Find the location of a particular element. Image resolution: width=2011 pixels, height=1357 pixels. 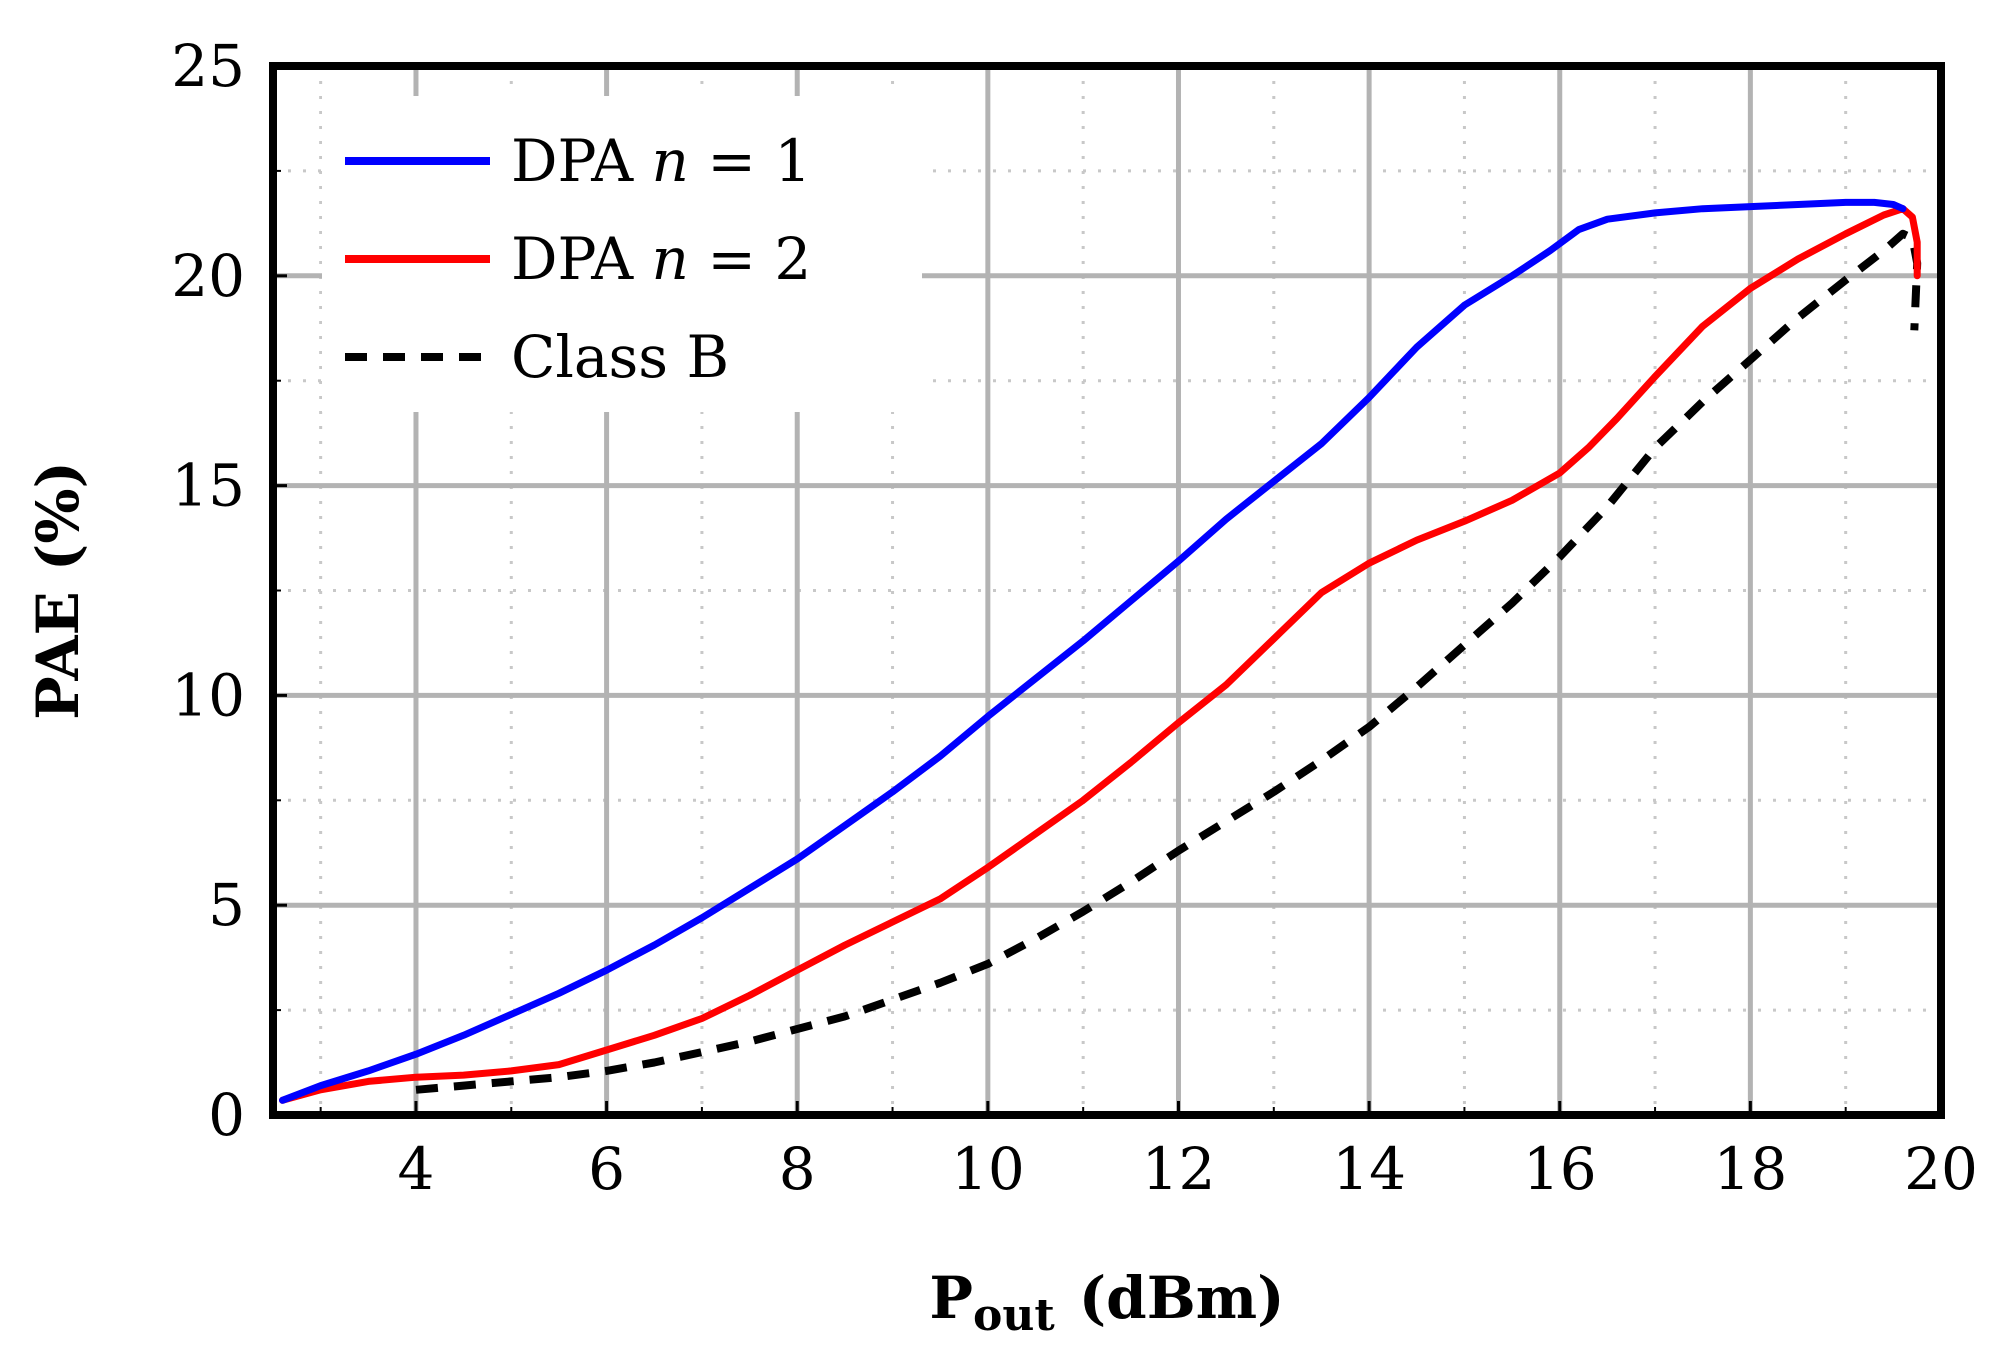

x-axis-title: Pout (dBm) is located at coordinates (1106, 1302).